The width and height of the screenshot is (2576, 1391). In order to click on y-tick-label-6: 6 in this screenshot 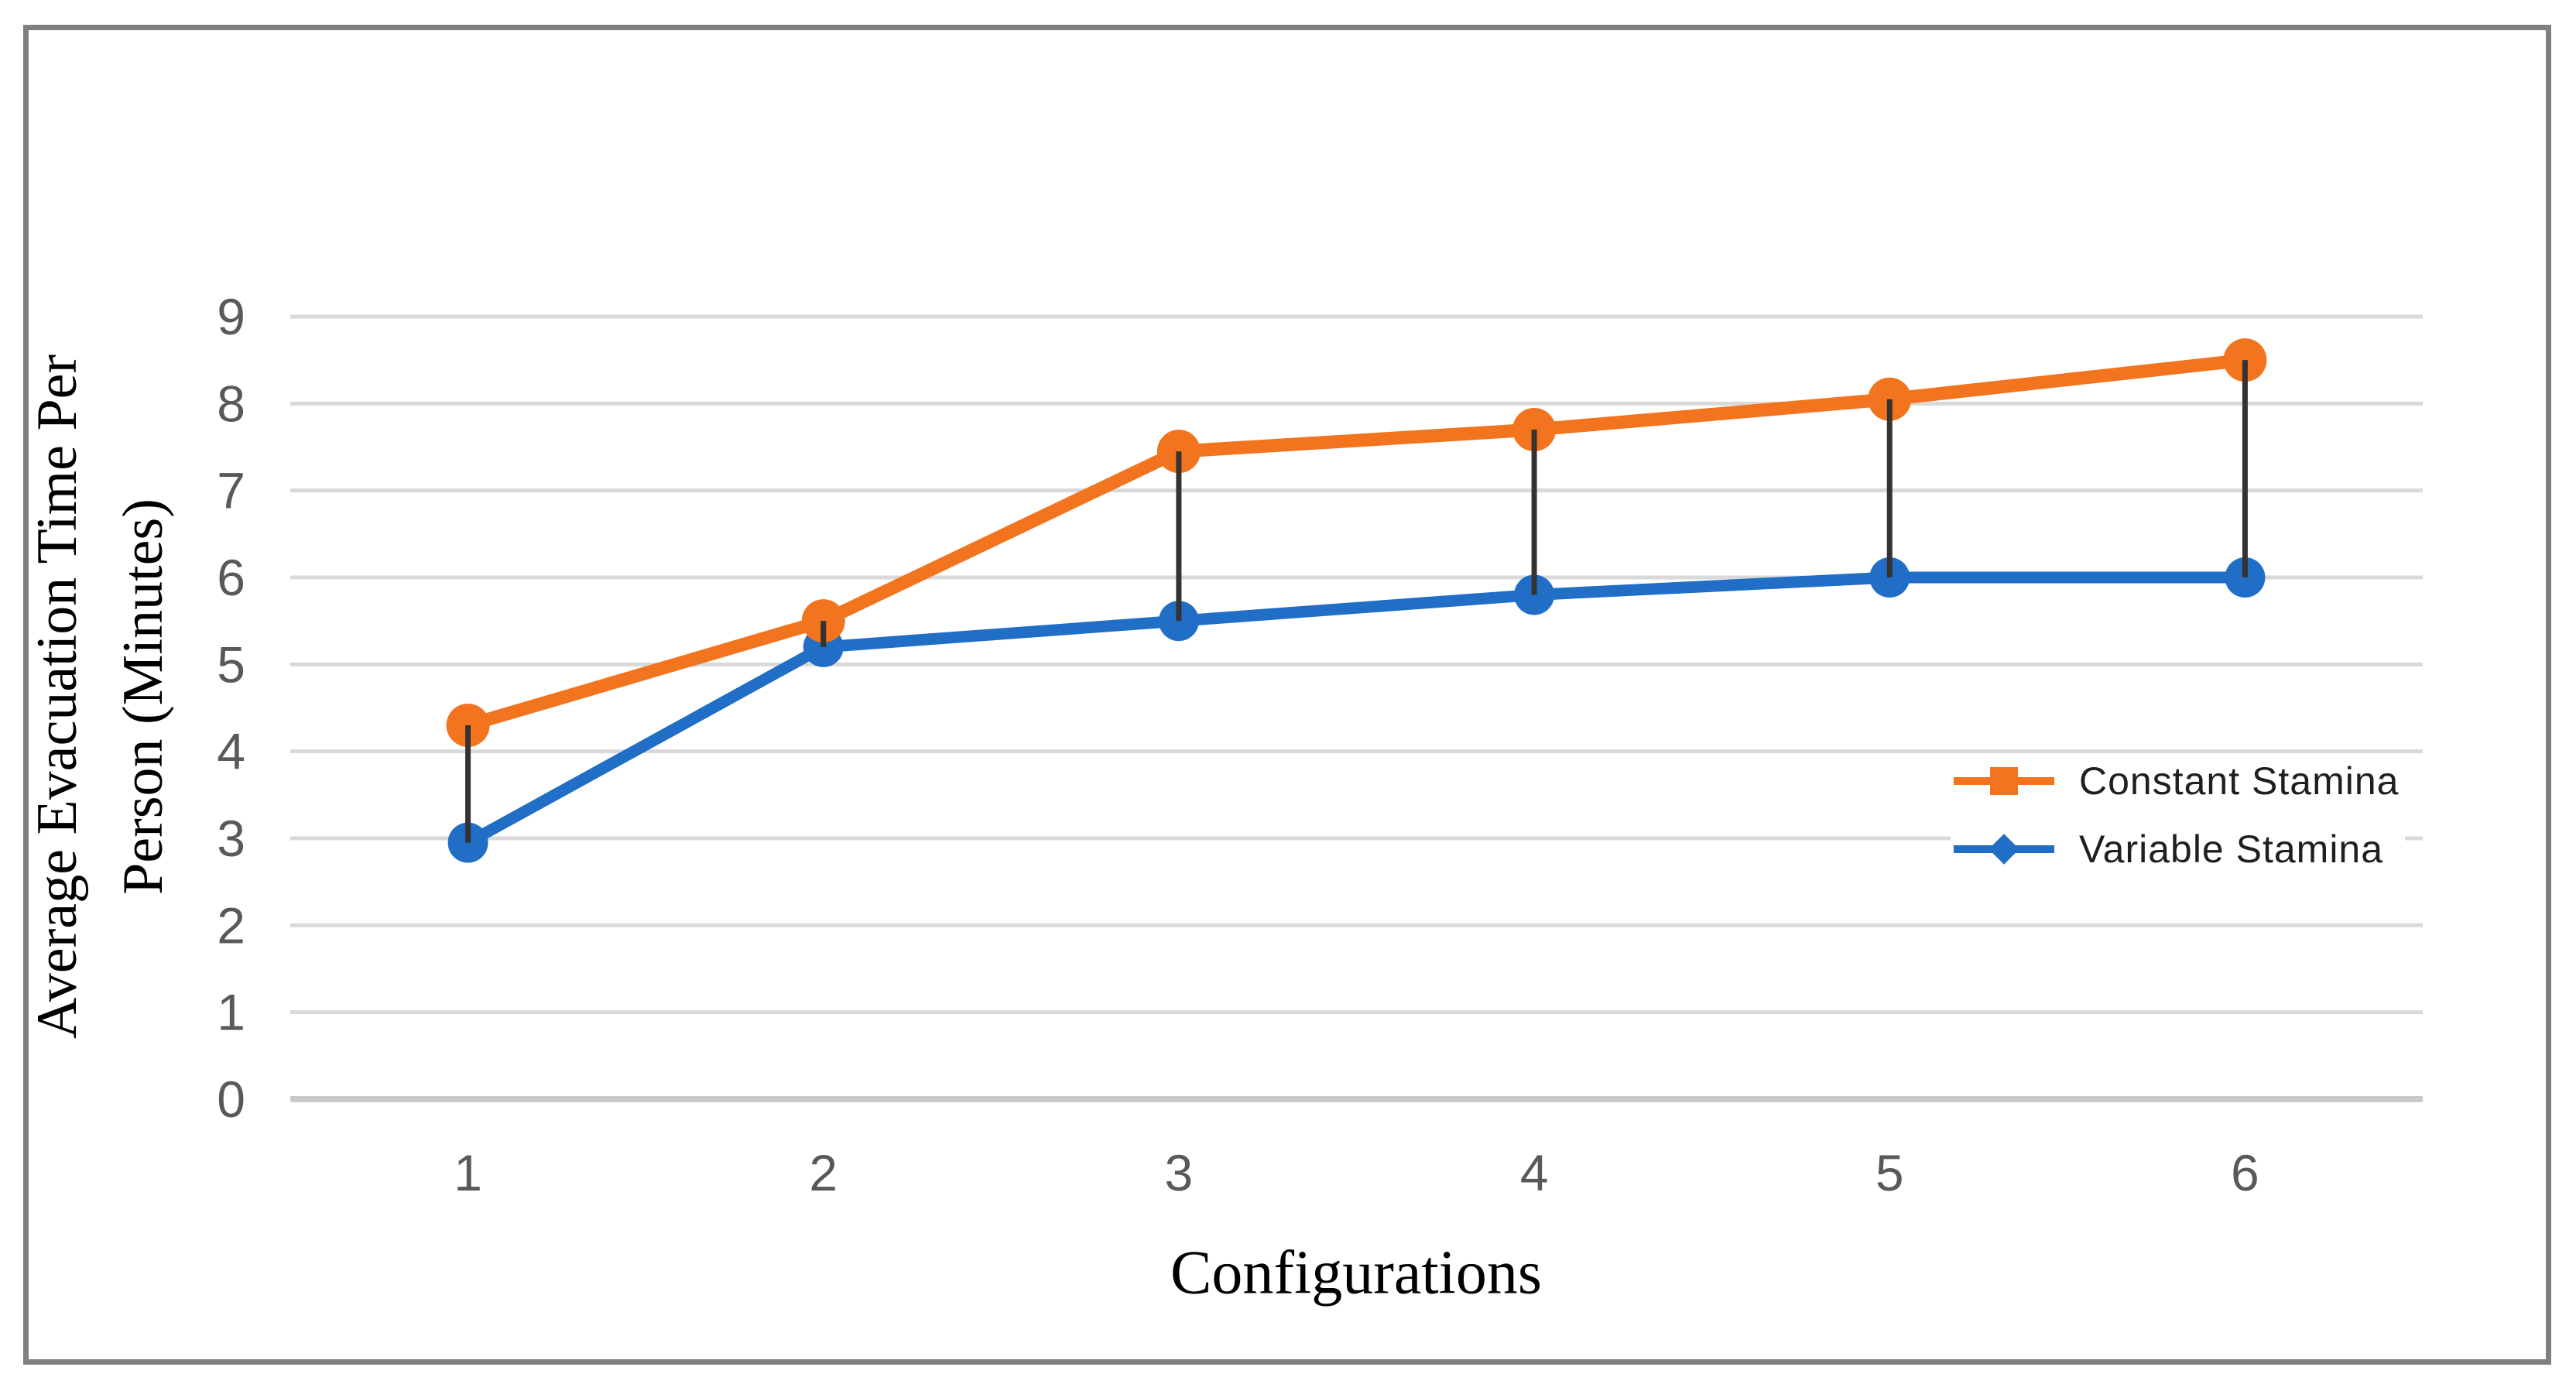, I will do `click(231, 578)`.